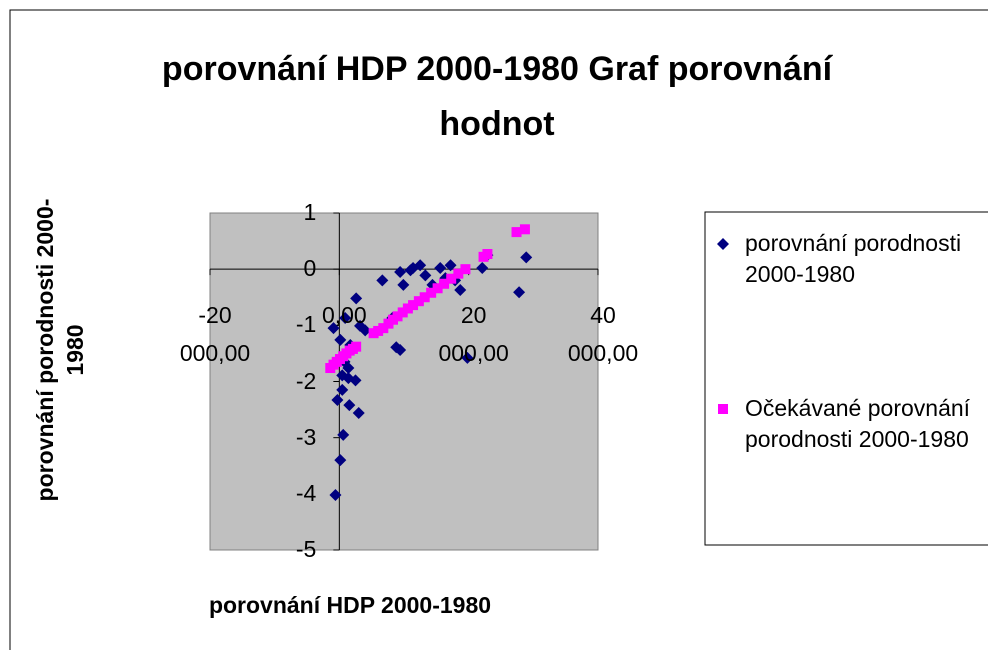  Describe the element at coordinates (306, 380) in the screenshot. I see `y-tick-label: -2` at that location.